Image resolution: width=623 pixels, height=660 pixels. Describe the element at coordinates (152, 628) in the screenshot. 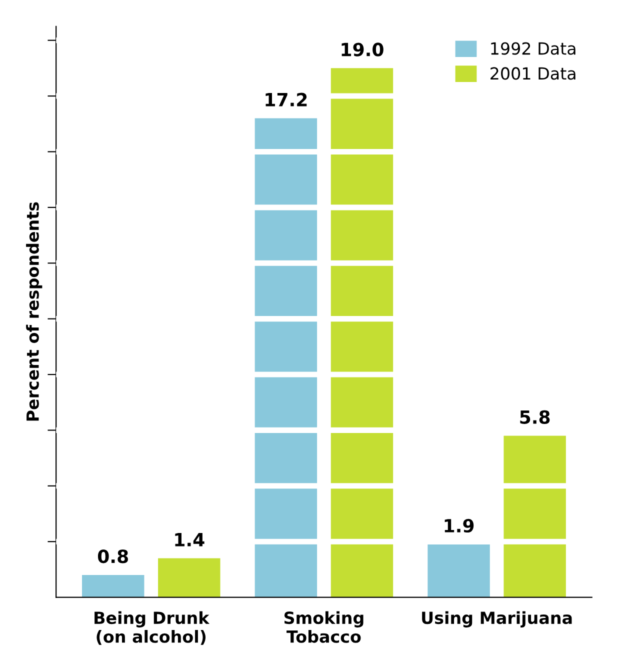

I see `x-tick-label: Being Drunk (on alcohol)` at that location.